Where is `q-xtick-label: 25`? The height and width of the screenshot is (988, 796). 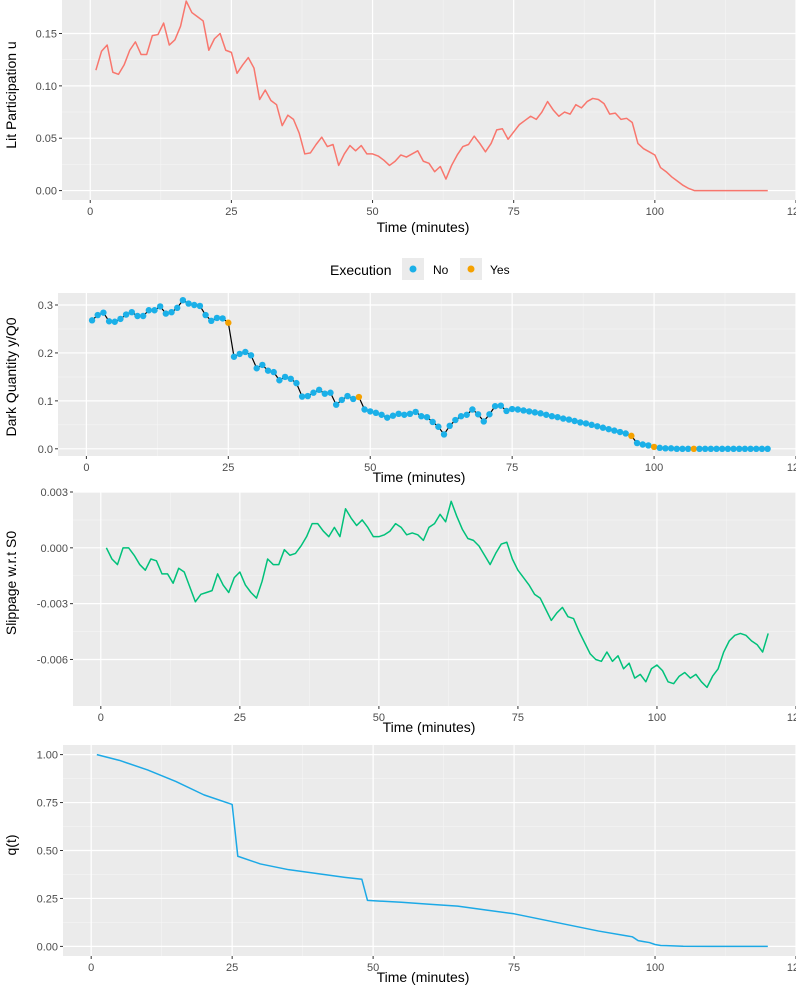
q-xtick-label: 25 is located at coordinates (232, 968).